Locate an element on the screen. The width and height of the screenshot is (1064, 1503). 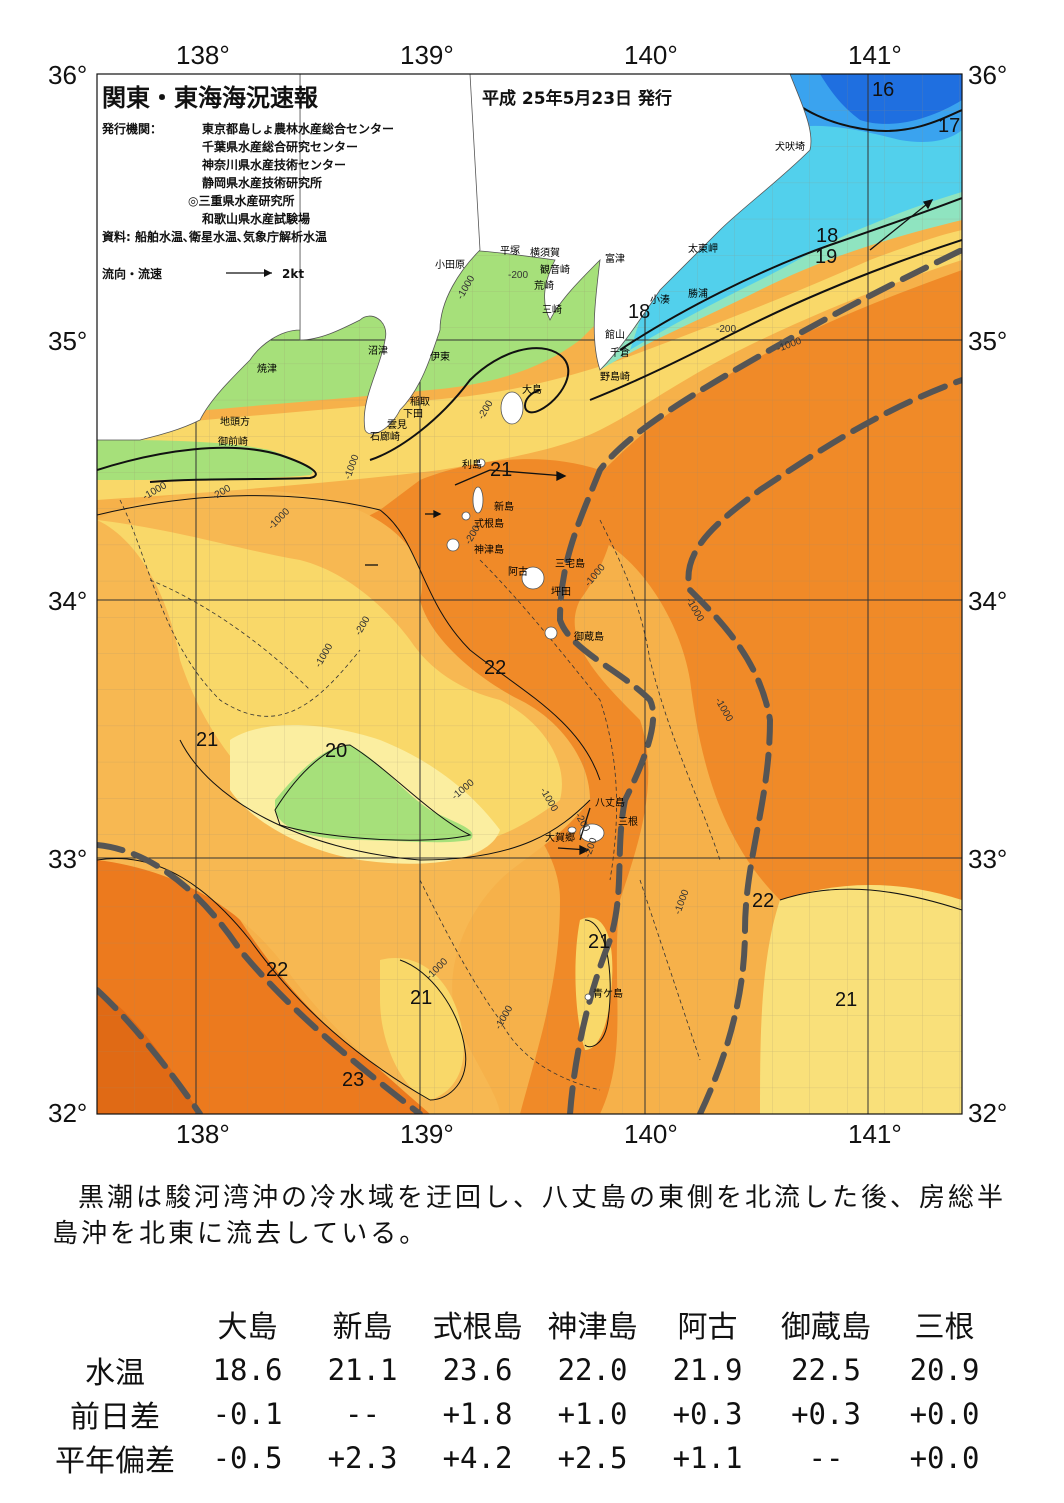
publisher-item: 和歌山県水産試験場 is located at coordinates (255, 218).